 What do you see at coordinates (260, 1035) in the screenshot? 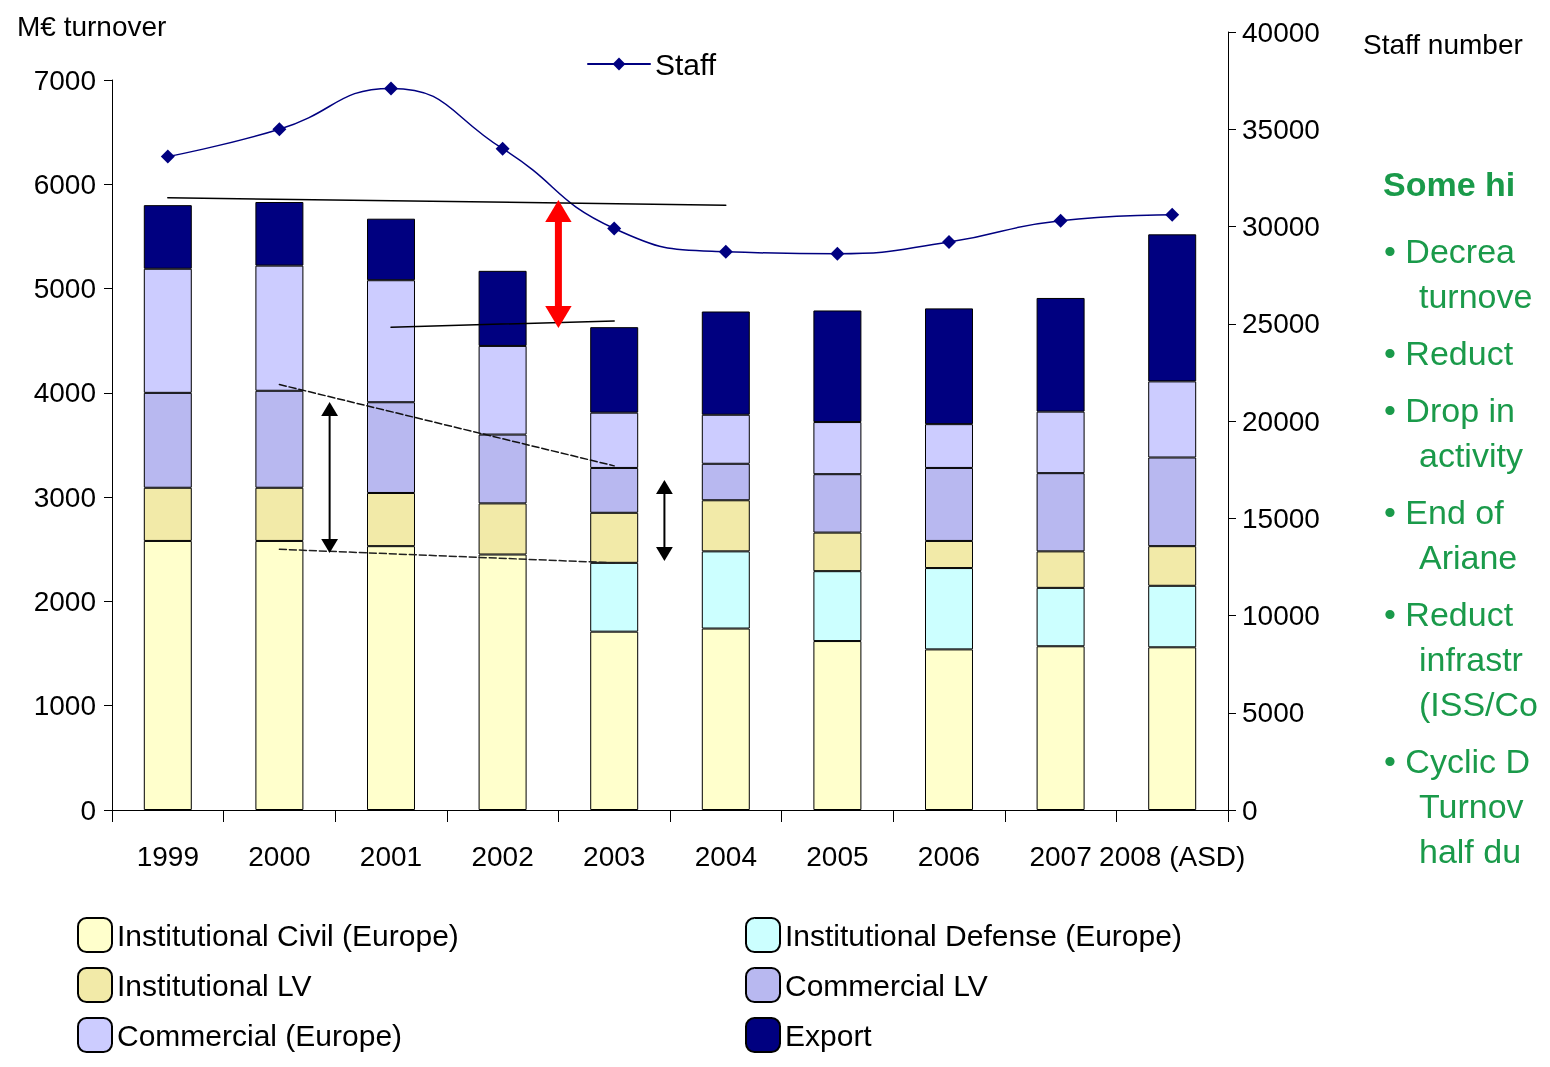
I see `legend-label: Commercial (Europe)` at bounding box center [260, 1035].